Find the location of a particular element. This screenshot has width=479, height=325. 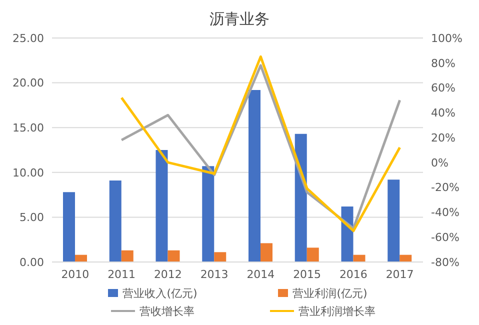

y-tick-label: 5.00 is located at coordinates (32, 217).